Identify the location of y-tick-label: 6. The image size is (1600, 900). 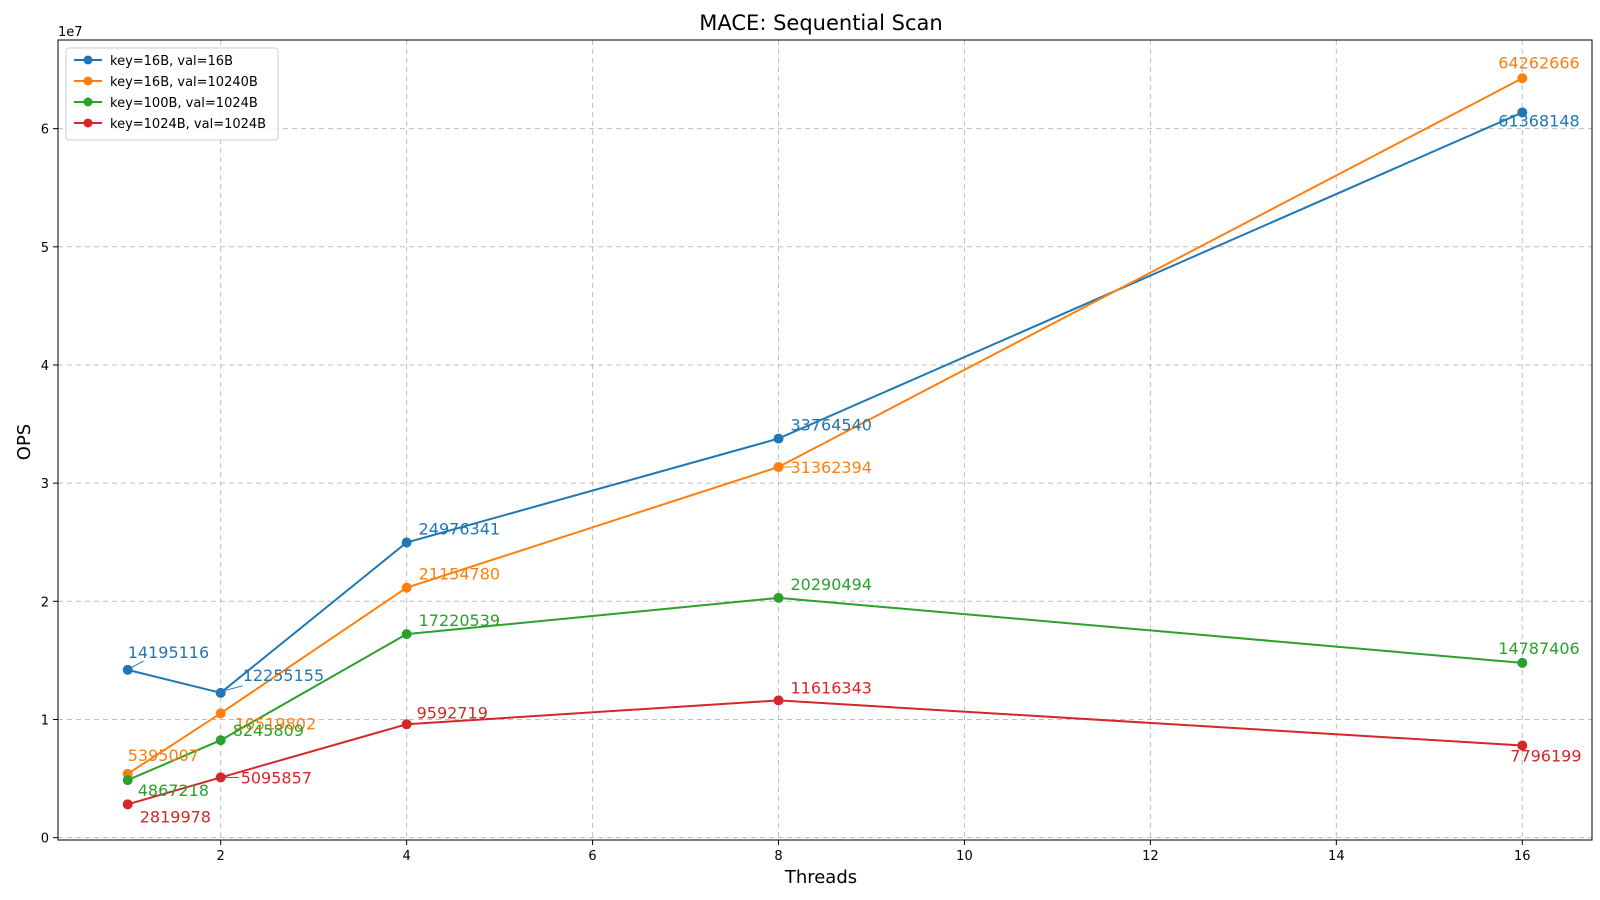
(45, 130).